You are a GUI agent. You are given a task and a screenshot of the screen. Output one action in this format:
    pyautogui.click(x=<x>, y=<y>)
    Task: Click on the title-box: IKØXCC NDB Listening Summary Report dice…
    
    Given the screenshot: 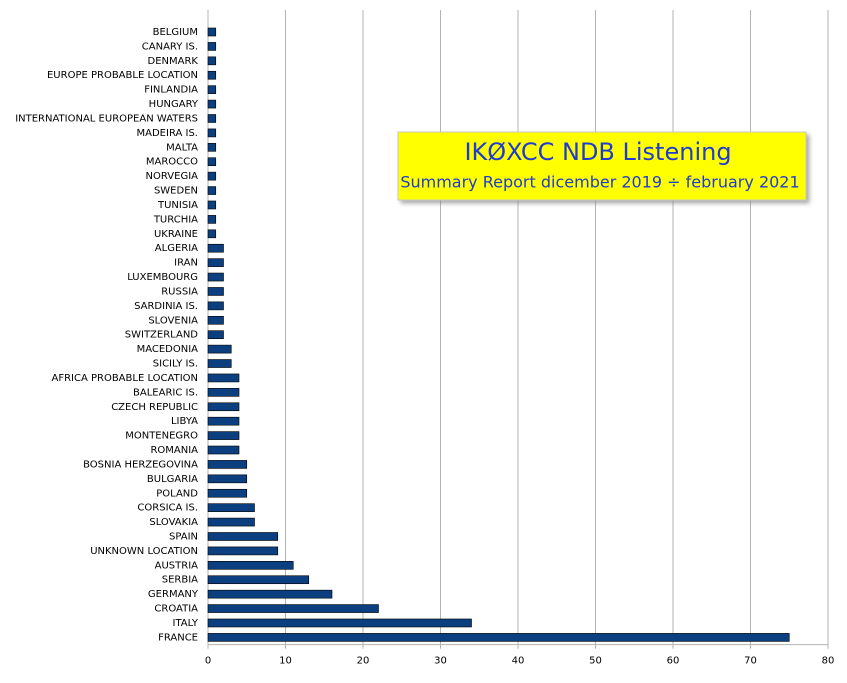 What is the action you would take?
    pyautogui.click(x=602, y=166)
    